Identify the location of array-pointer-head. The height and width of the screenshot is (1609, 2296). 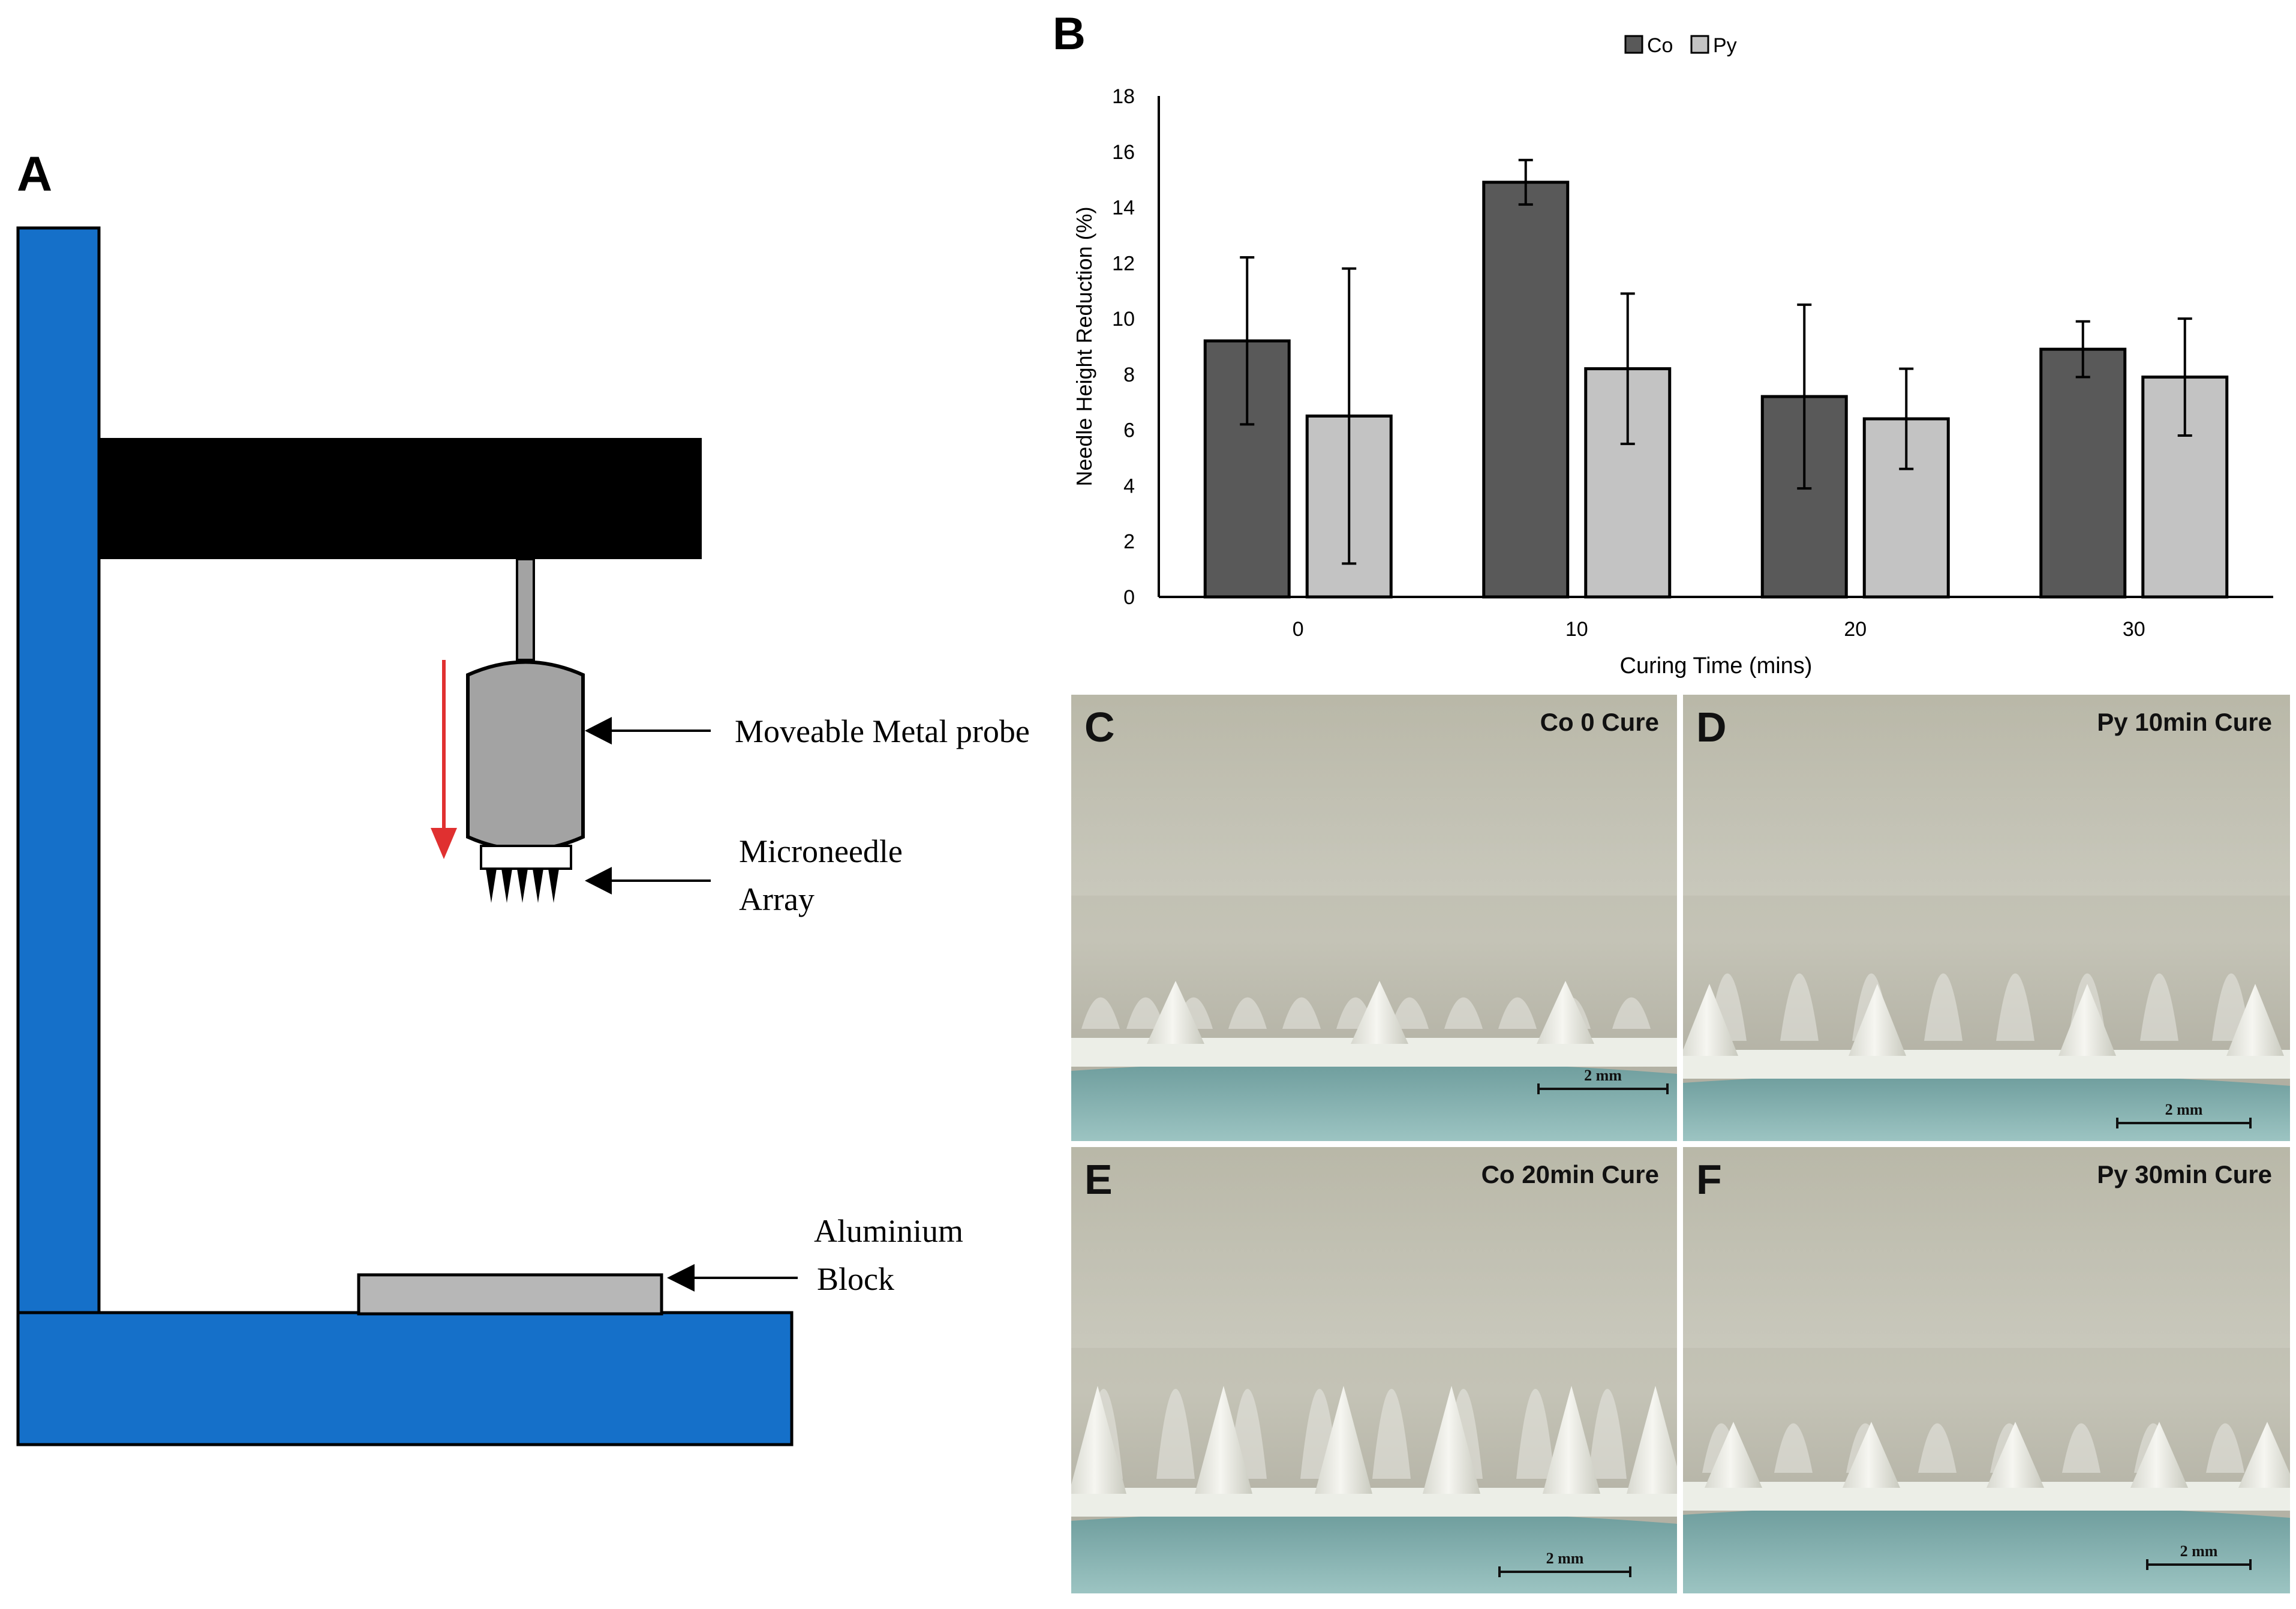
(598, 880).